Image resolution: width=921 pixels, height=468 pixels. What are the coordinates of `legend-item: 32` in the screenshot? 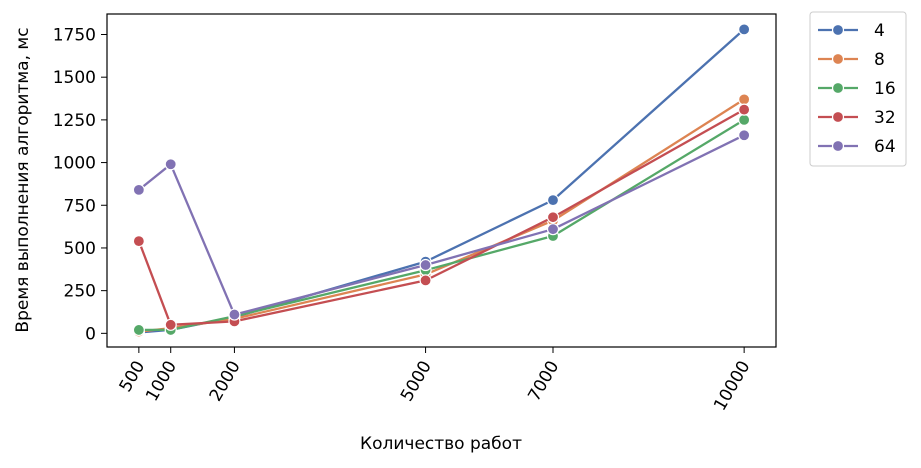 It's located at (857, 118).